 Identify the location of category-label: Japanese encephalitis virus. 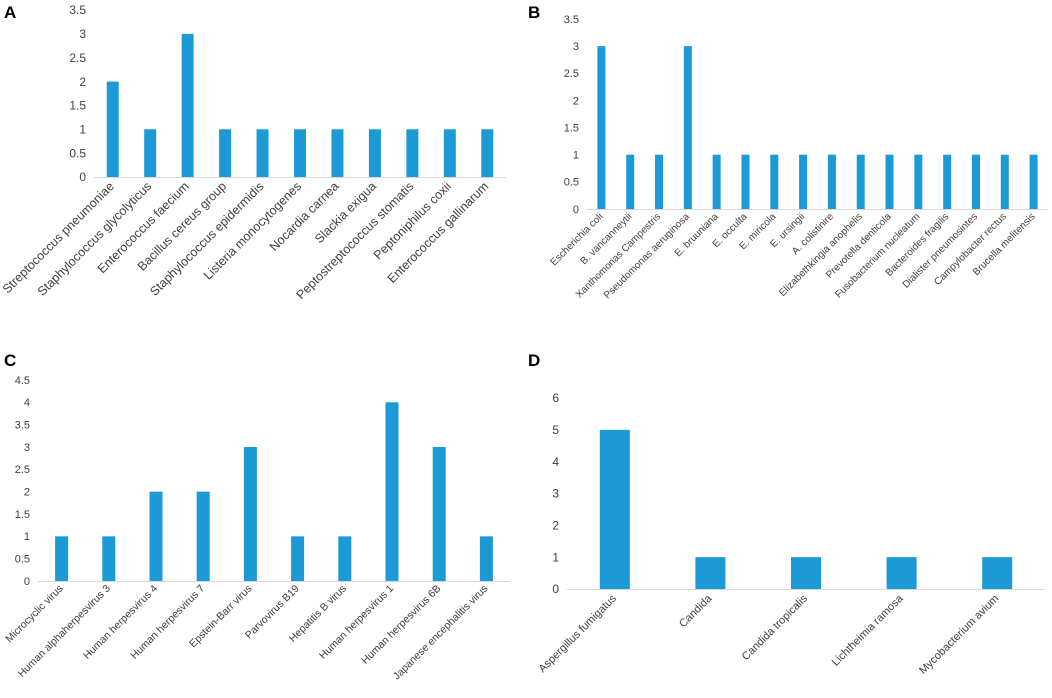
(441, 633).